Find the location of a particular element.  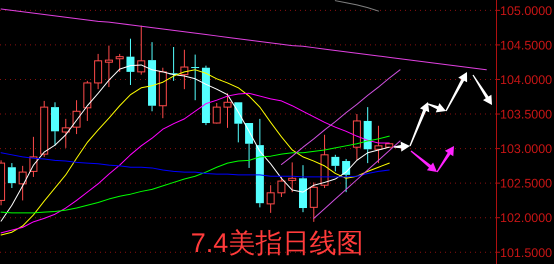

y-tick-label: 104.5000 is located at coordinates (526, 45).